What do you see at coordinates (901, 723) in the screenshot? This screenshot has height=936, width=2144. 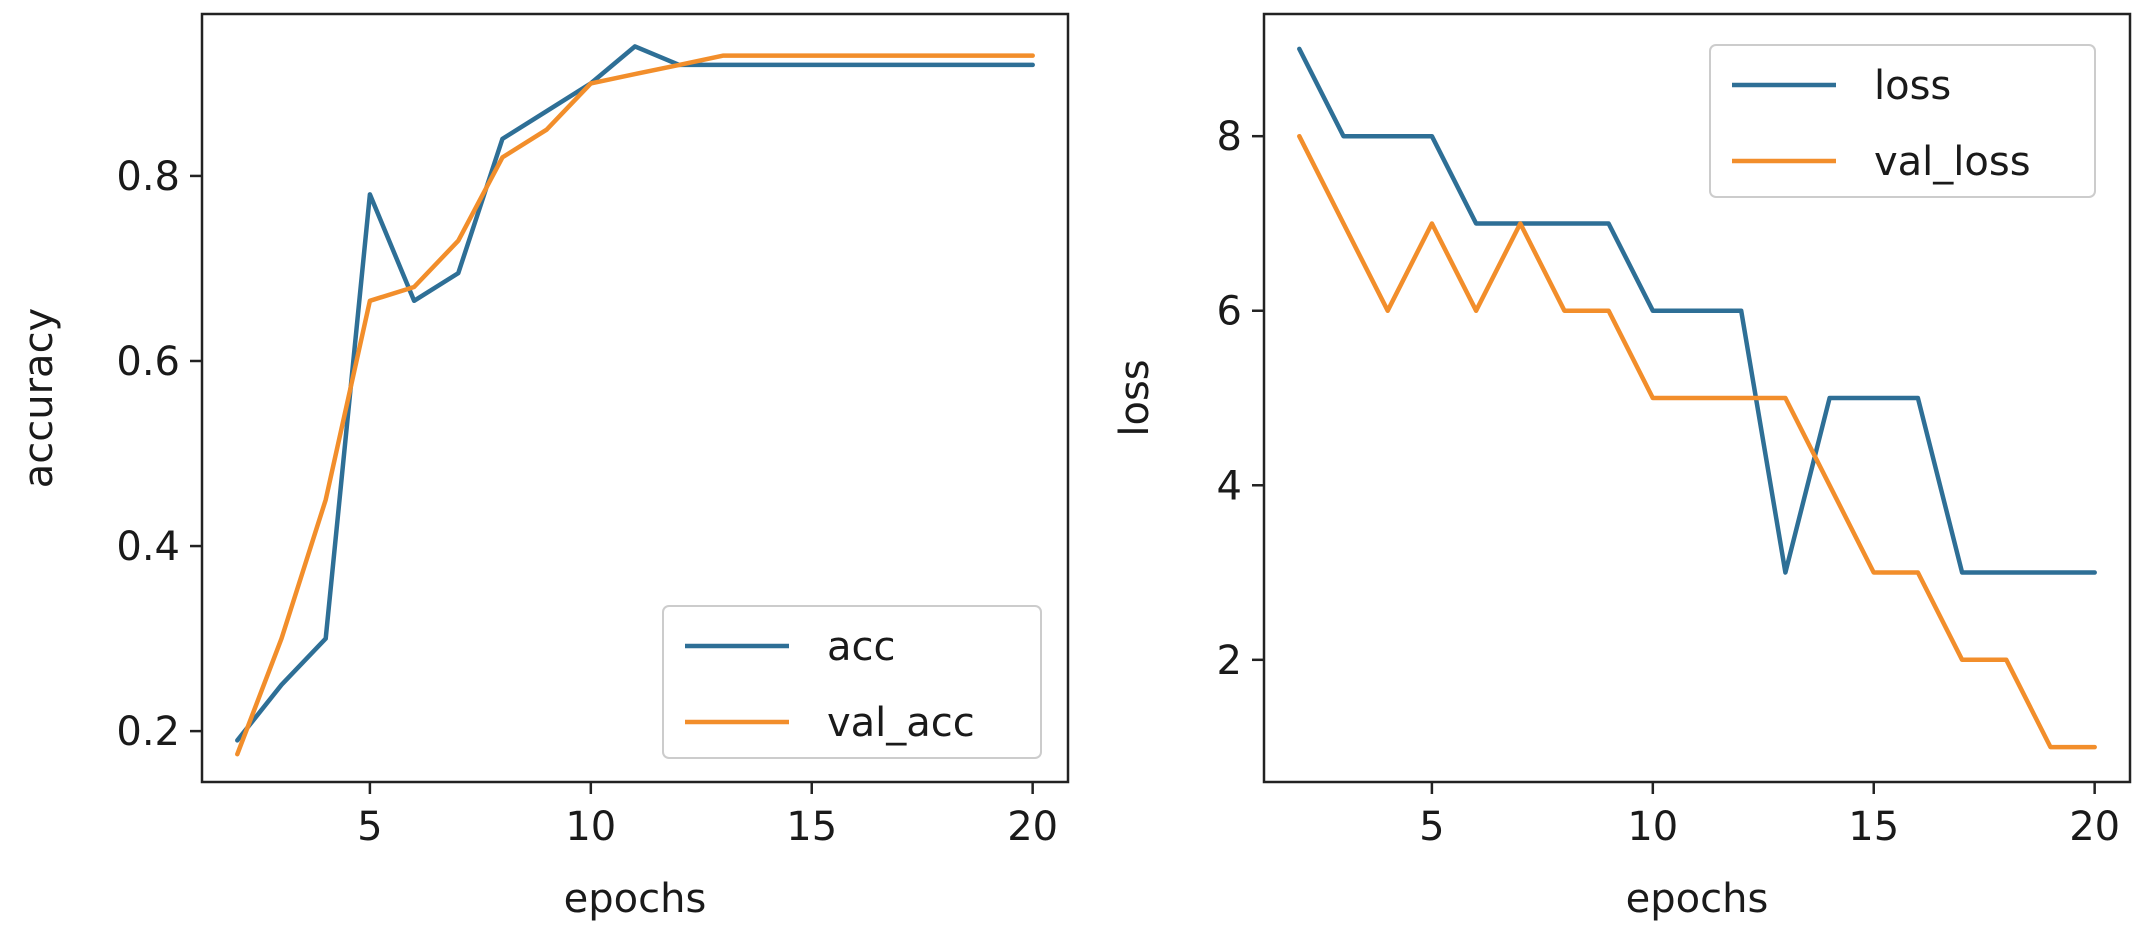 I see `legend-label-val-acc: val_acc` at bounding box center [901, 723].